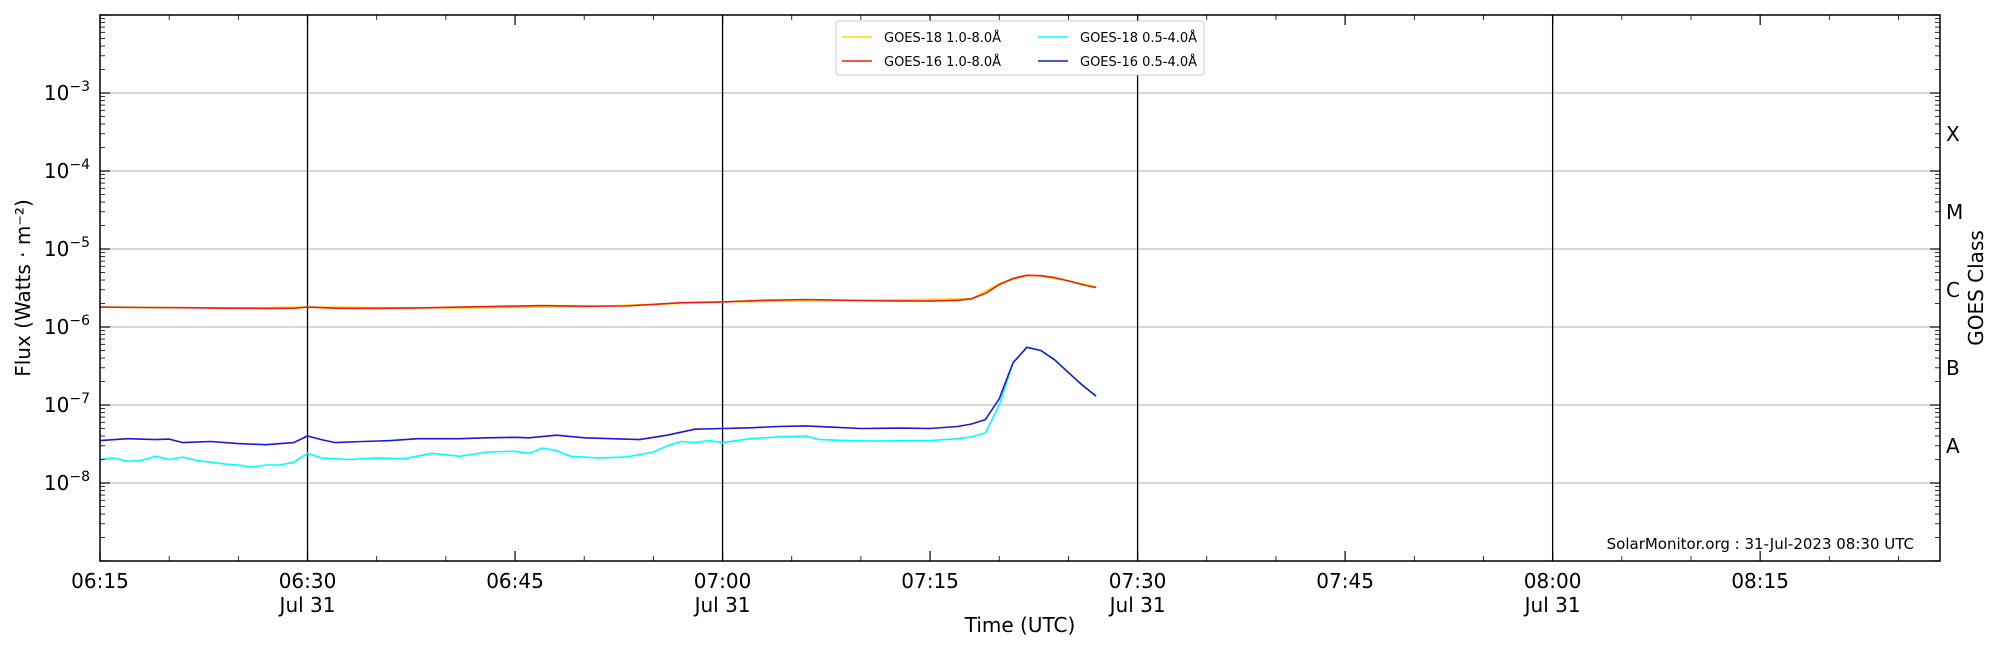  I want to click on source-annotation: SolarMonitor.org : 31-Jul-2023 08:30 UTC, so click(1760, 544).